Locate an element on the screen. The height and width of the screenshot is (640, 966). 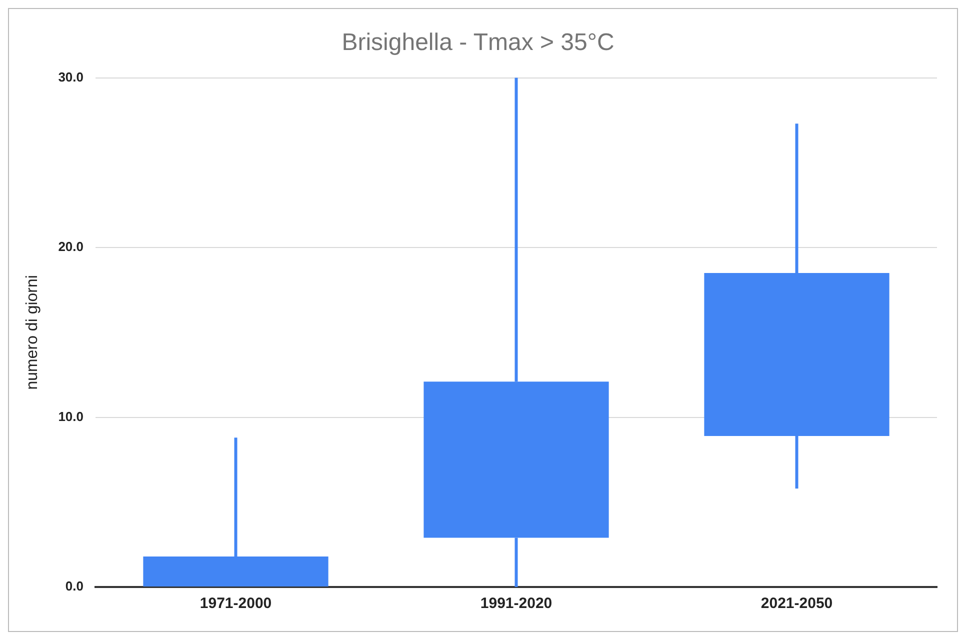
y-tick-label: 20.0 is located at coordinates (71, 246).